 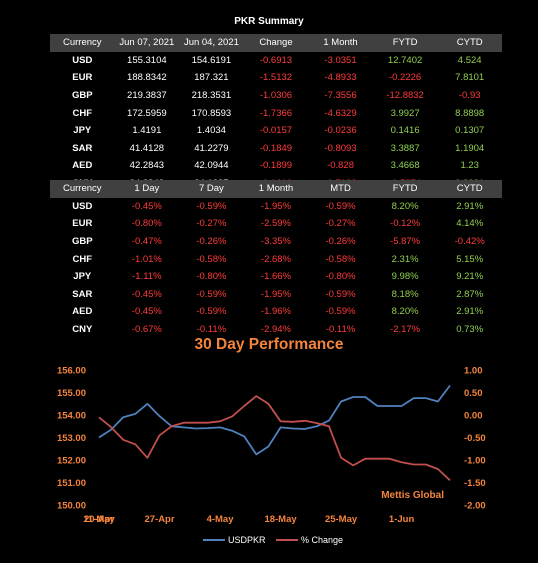 I want to click on left-axis-tick-label: 150.00, so click(x=71, y=506).